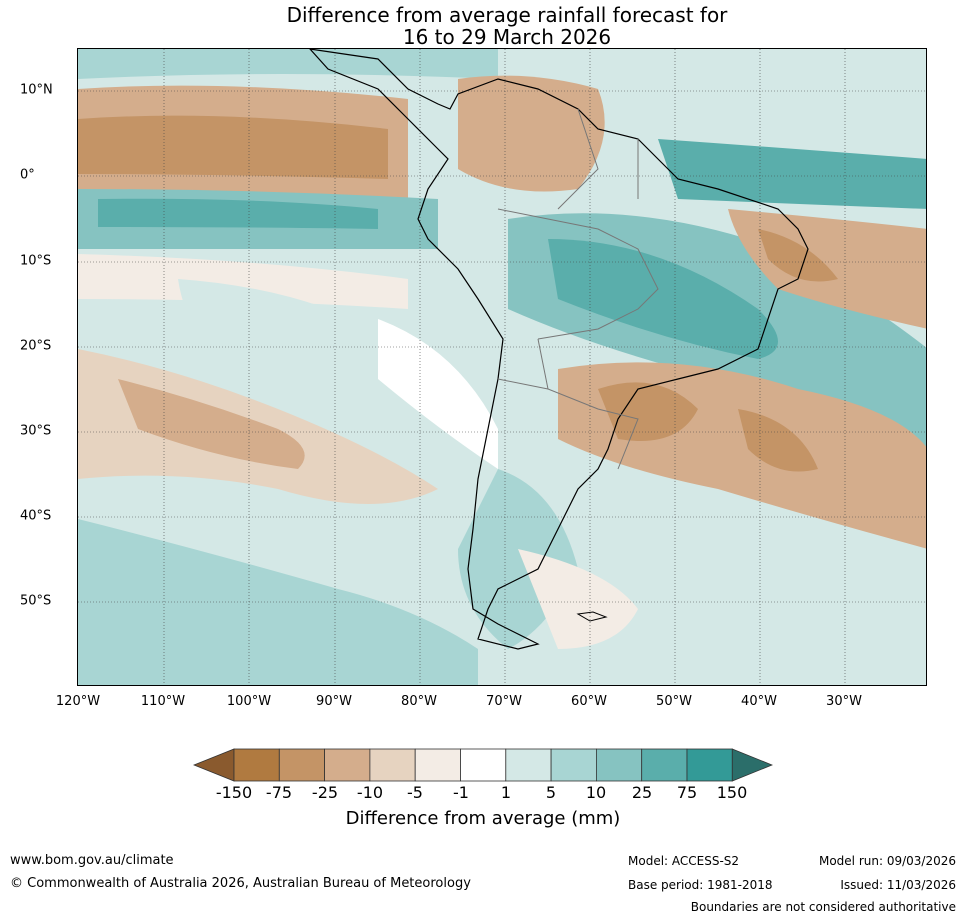 Image resolution: width=965 pixels, height=919 pixels. What do you see at coordinates (531, 133) in the screenshot?
I see `northern-sa-dry` at bounding box center [531, 133].